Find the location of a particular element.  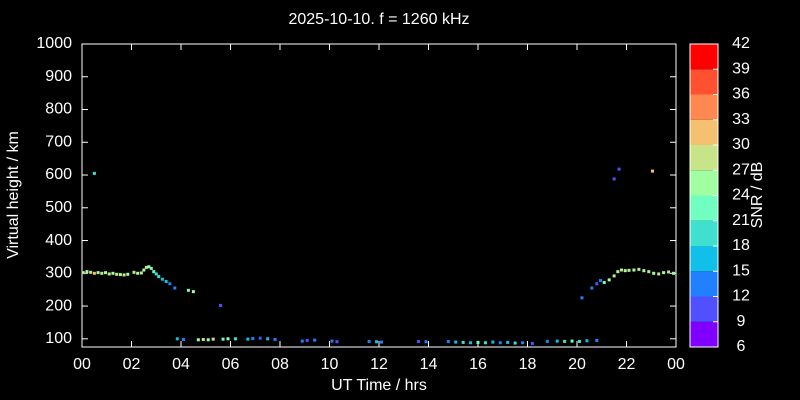

x-tick-label: 16 is located at coordinates (478, 364).